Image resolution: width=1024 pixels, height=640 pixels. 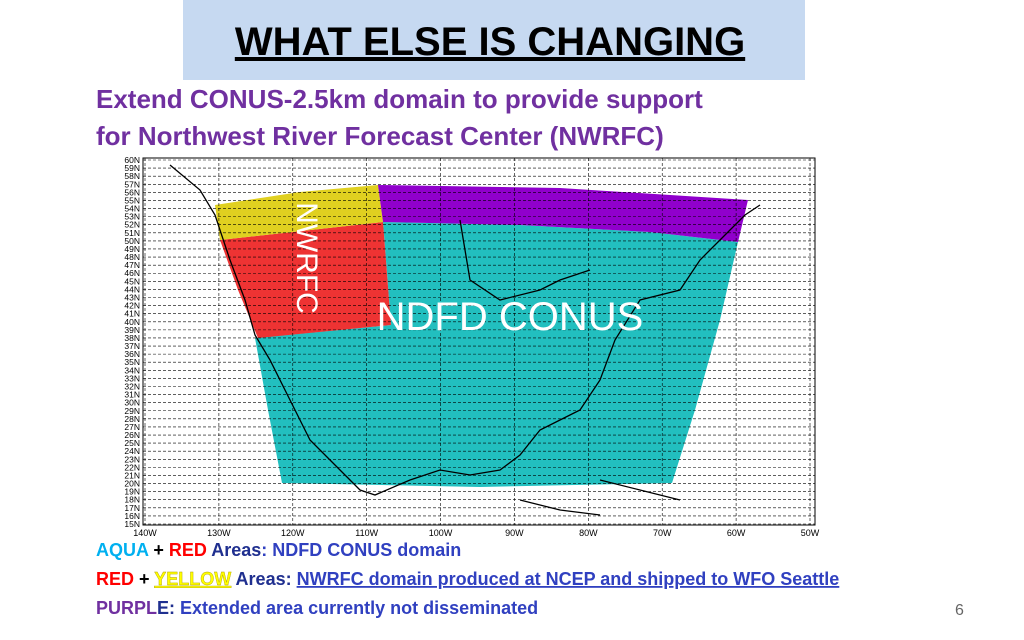 What do you see at coordinates (132, 217) in the screenshot?
I see `lat-label: 53N` at bounding box center [132, 217].